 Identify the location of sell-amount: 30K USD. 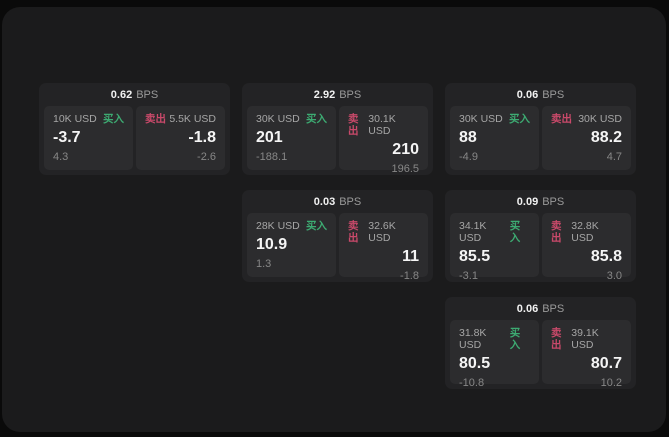
(600, 119).